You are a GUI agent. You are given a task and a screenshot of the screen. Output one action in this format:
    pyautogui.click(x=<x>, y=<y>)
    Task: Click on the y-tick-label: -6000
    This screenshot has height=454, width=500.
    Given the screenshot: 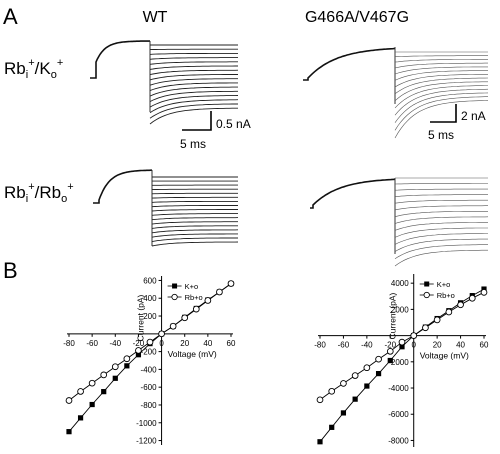 What is the action you would take?
    pyautogui.click(x=398, y=414)
    